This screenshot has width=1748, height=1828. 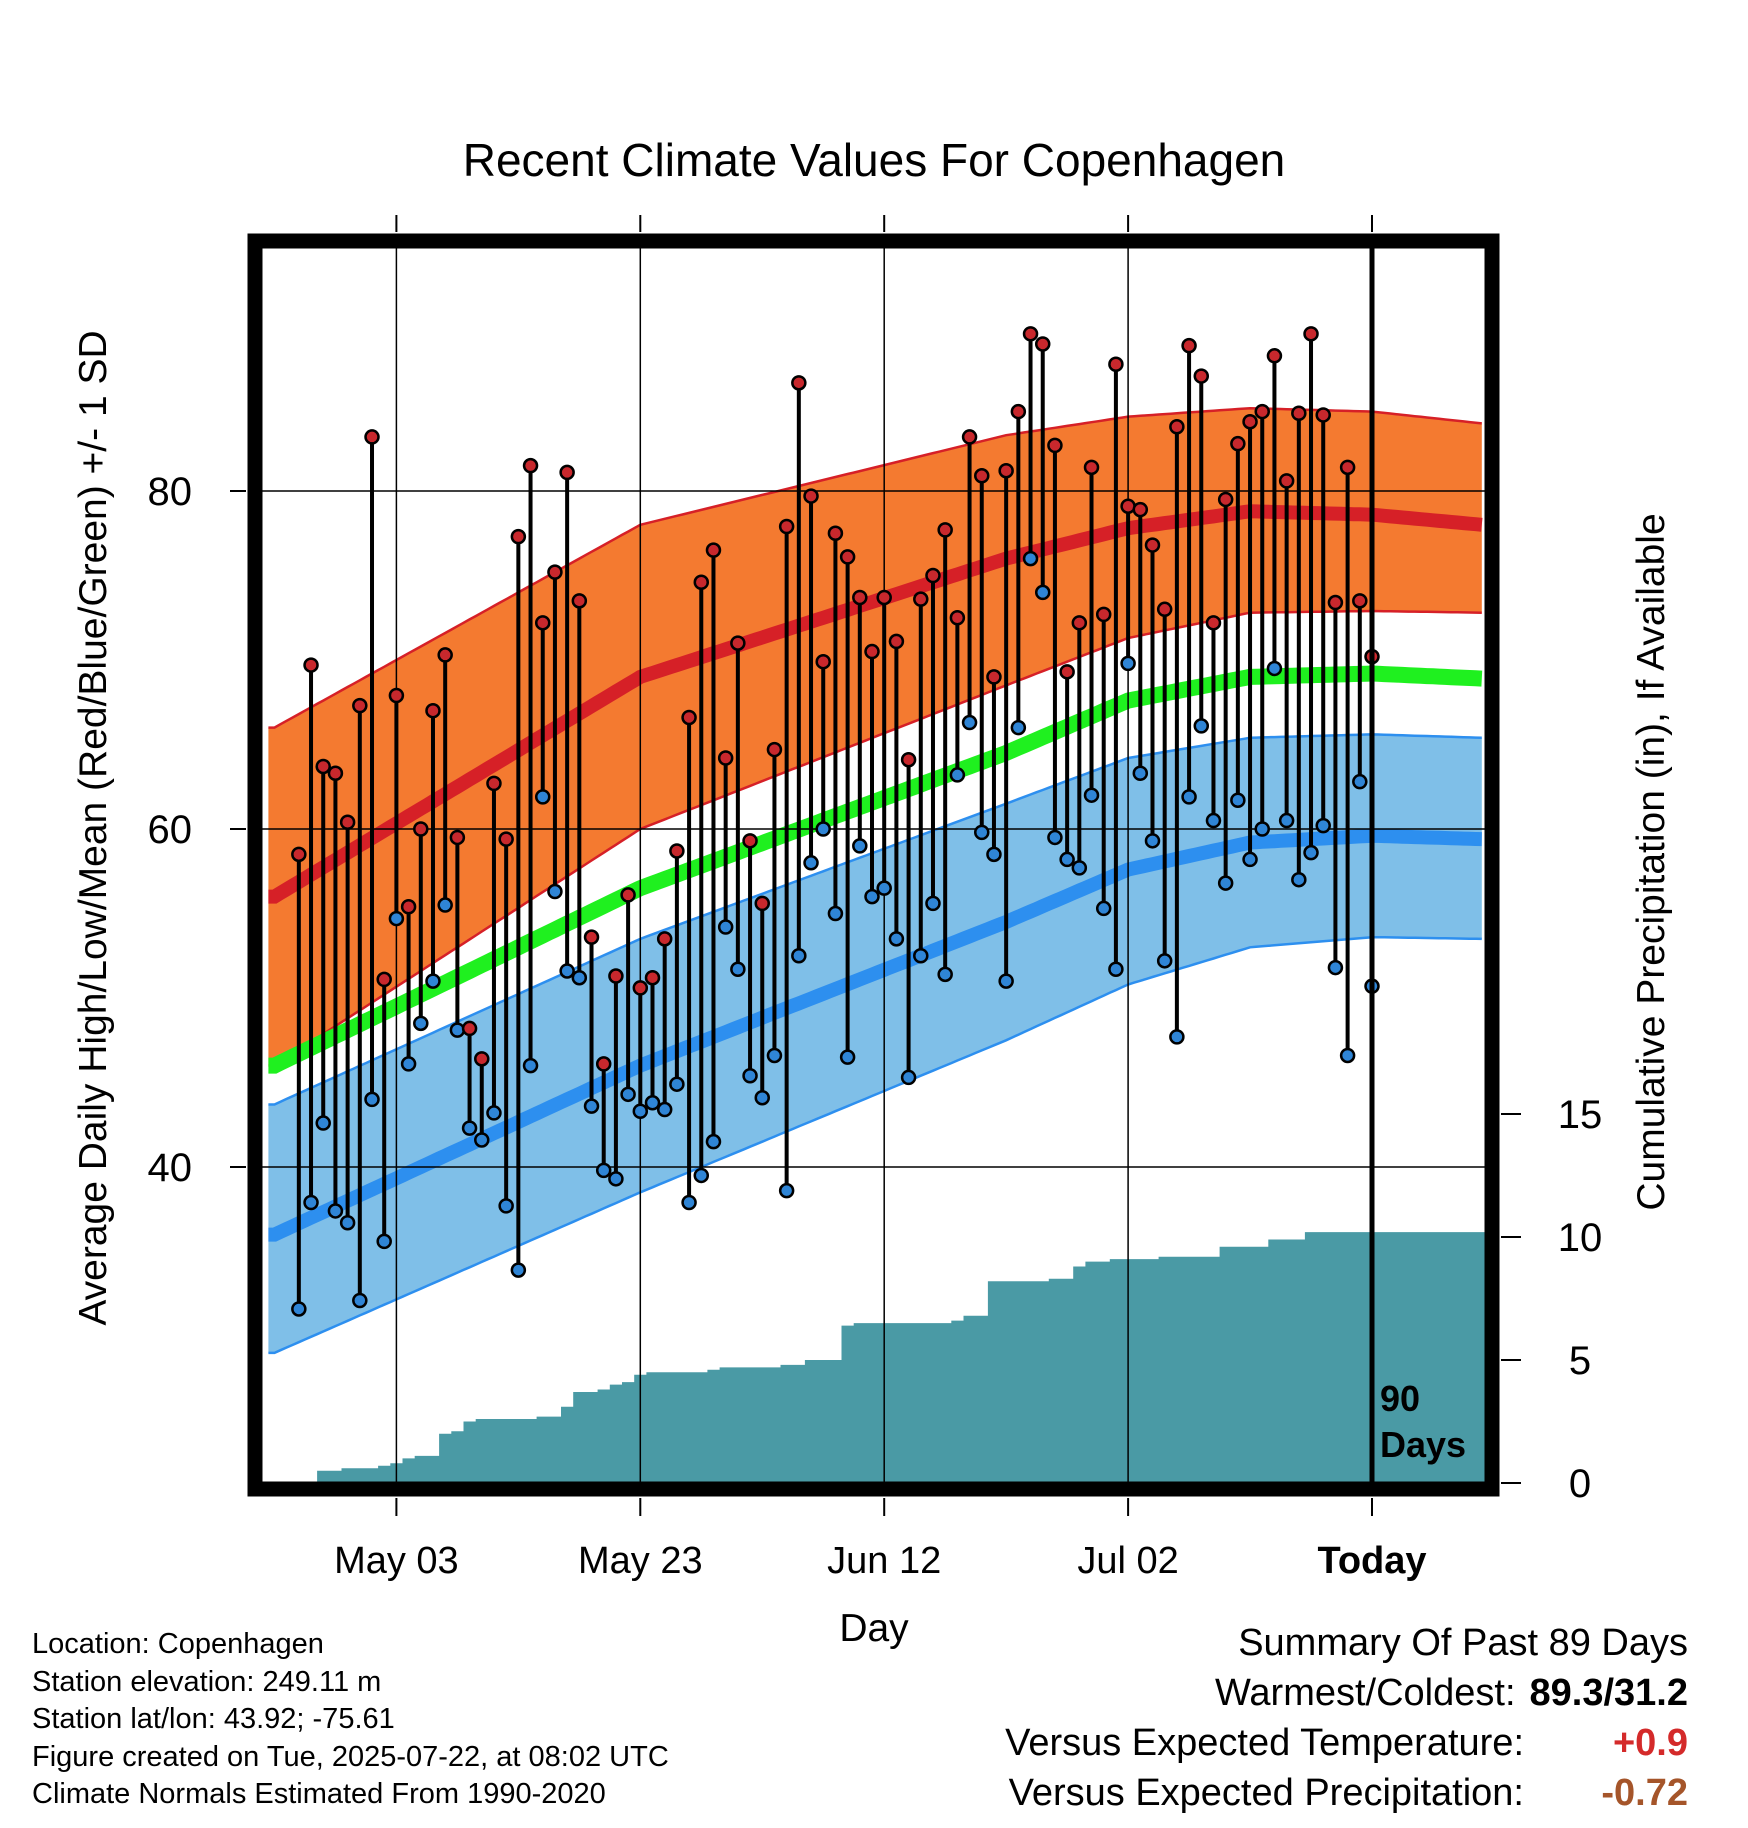 I want to click on warmest-value: 89.3/31.2, so click(x=1608, y=1693).